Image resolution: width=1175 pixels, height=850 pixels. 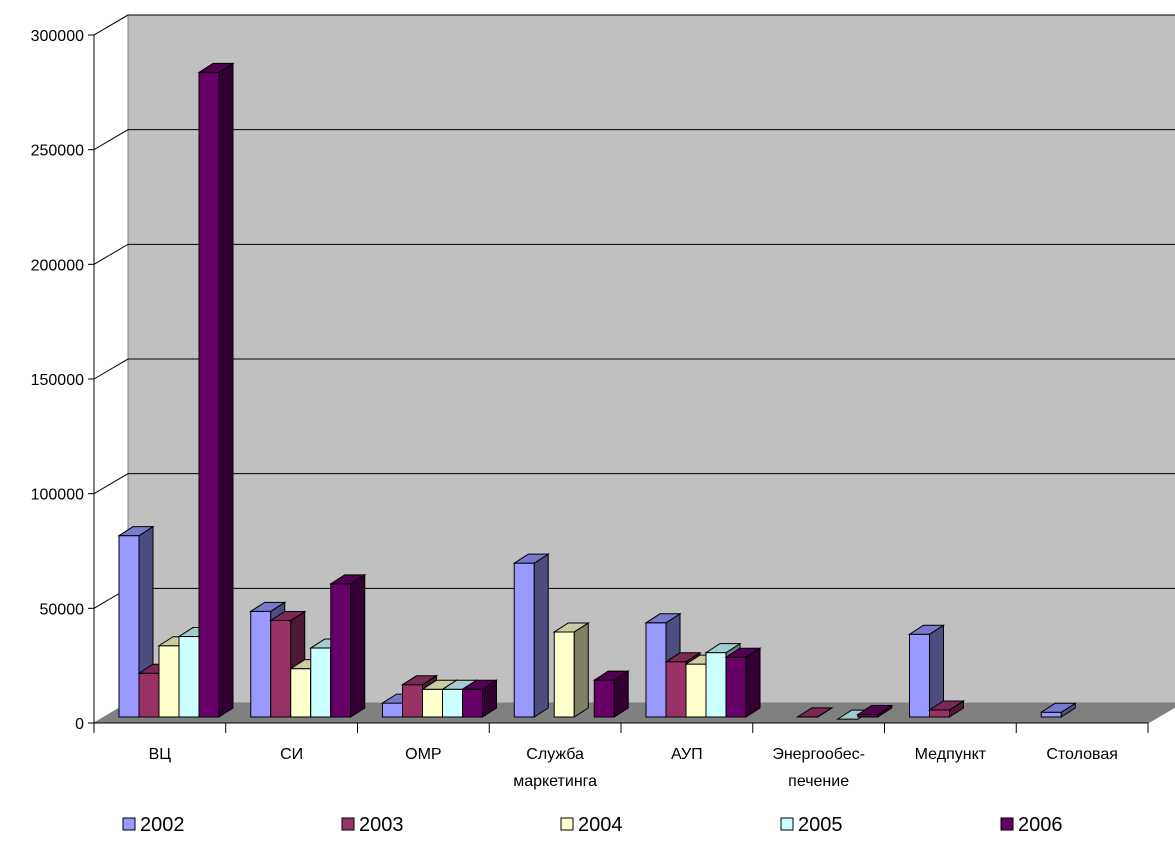 I want to click on x-tick-label: АУП, so click(x=687, y=754).